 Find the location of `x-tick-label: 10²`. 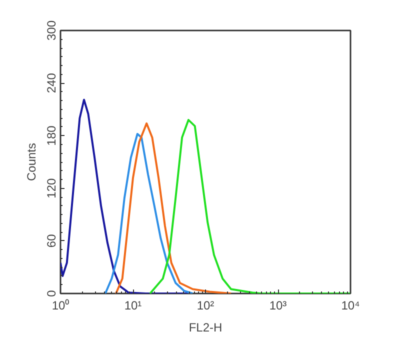

x-tick-label: 10² is located at coordinates (205, 305).